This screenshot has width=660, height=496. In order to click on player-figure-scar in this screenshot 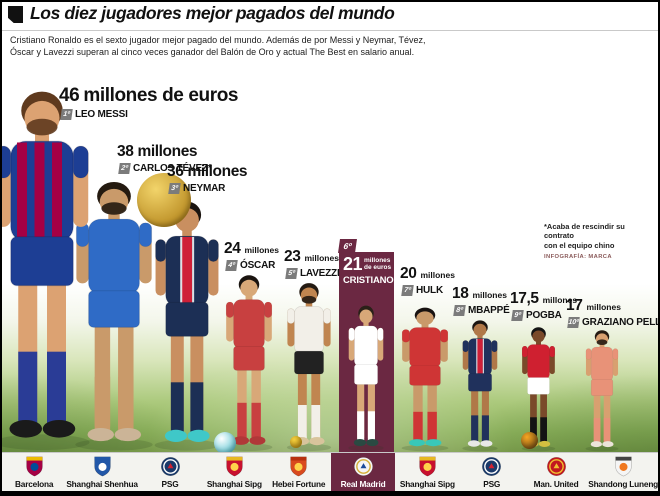, I will do `click(249, 362)`.